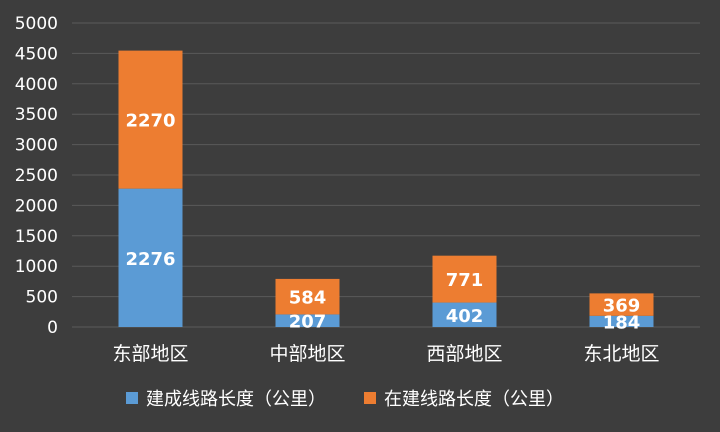  I want to click on y-tick-label: 0, so click(52, 328).